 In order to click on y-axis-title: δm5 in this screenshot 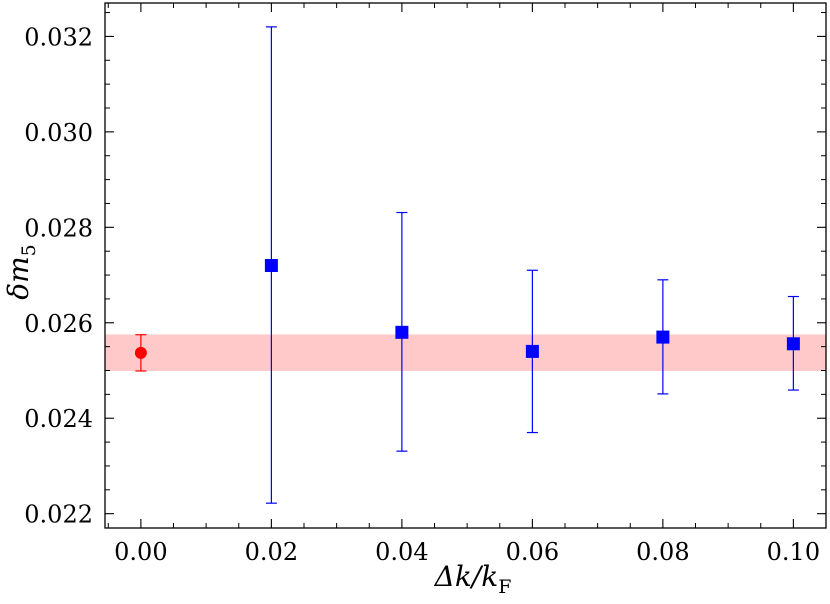, I will do `click(21, 272)`.